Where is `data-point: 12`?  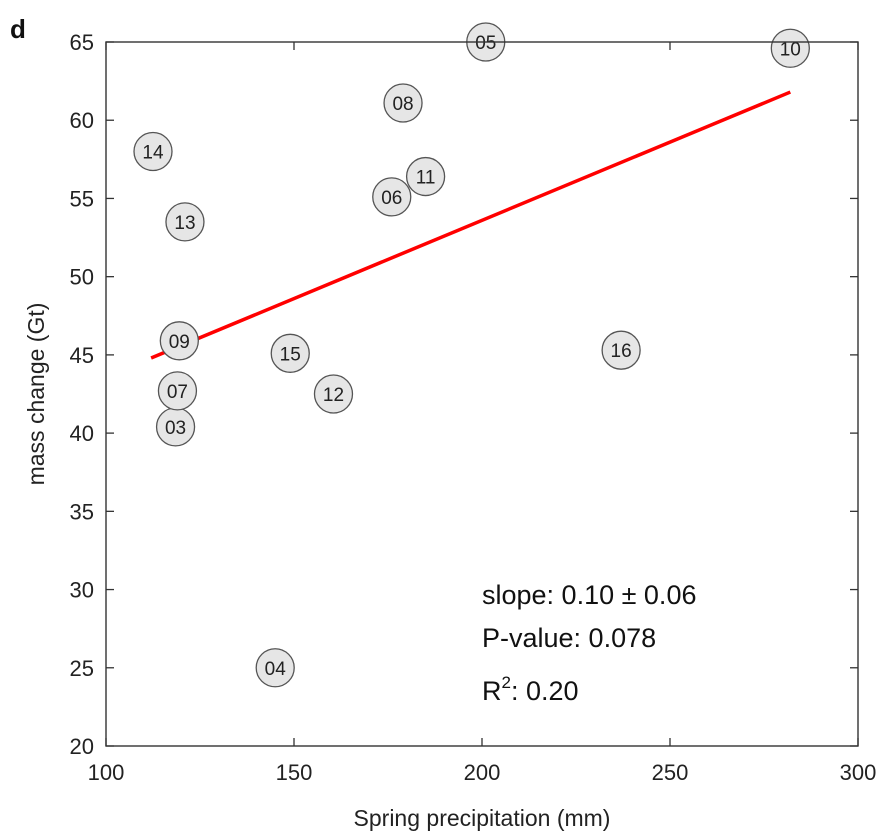
data-point: 12 is located at coordinates (333, 394).